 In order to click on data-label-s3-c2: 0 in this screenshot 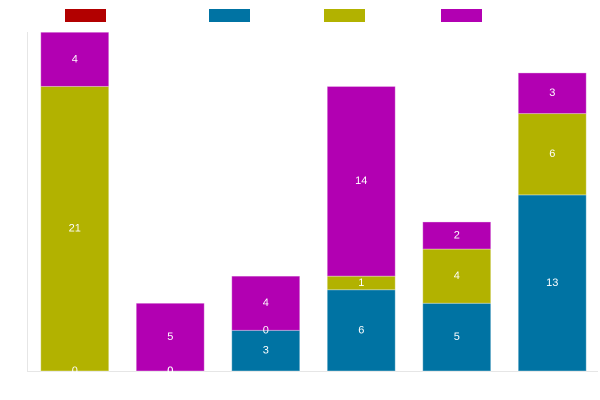, I will do `click(170, 371)`.